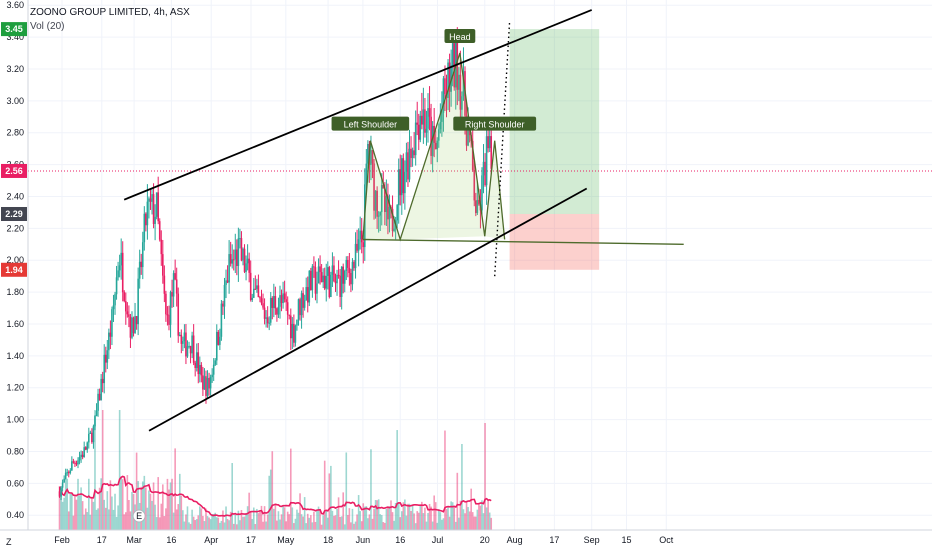 This screenshot has width=932, height=550. I want to click on volume-bars, so click(275, 470).